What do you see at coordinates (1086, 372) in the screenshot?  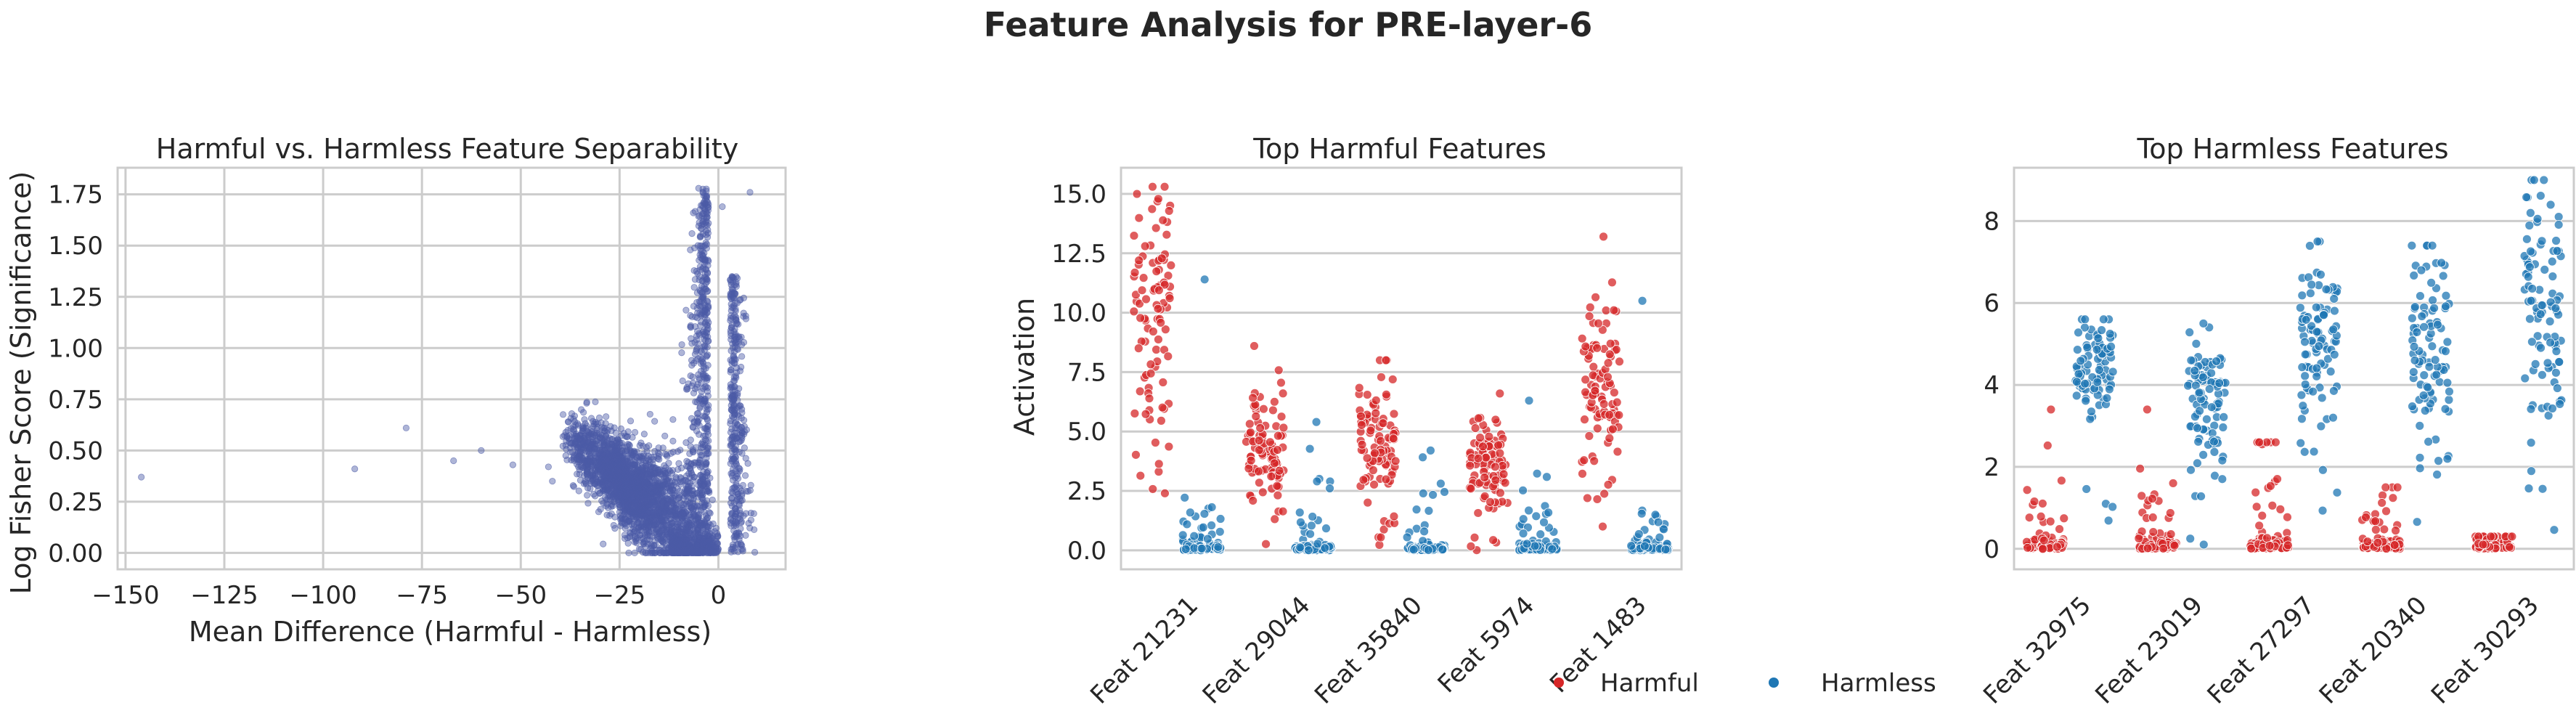 I see `y-tick-label: 7.5` at bounding box center [1086, 372].